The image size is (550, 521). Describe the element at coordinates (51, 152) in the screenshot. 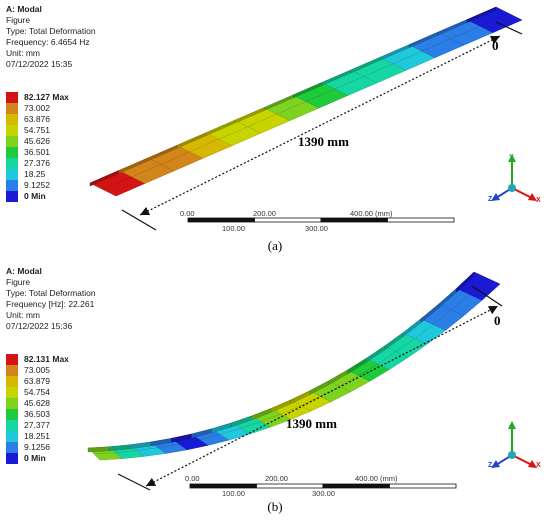

I see `legend-item: 36.501` at that location.